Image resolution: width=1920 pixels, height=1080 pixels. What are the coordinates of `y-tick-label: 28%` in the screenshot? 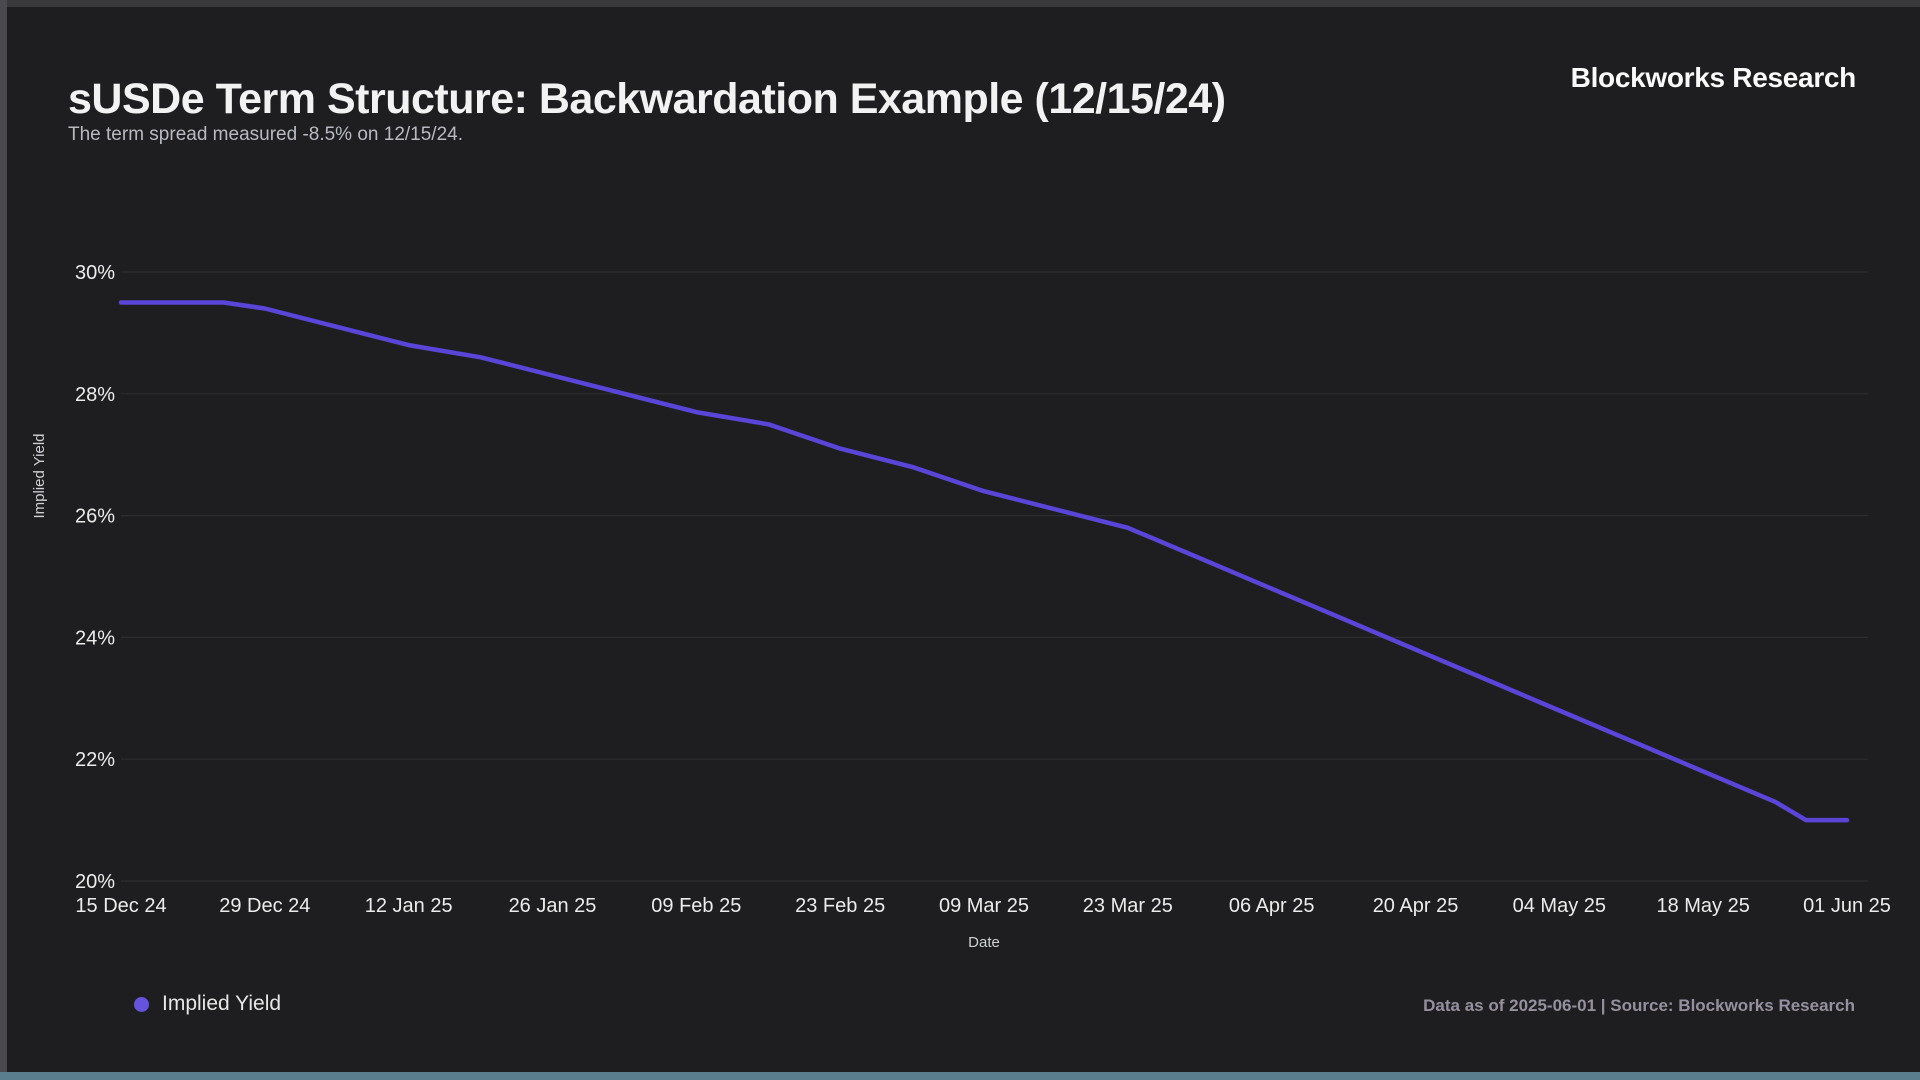 It's located at (95, 395).